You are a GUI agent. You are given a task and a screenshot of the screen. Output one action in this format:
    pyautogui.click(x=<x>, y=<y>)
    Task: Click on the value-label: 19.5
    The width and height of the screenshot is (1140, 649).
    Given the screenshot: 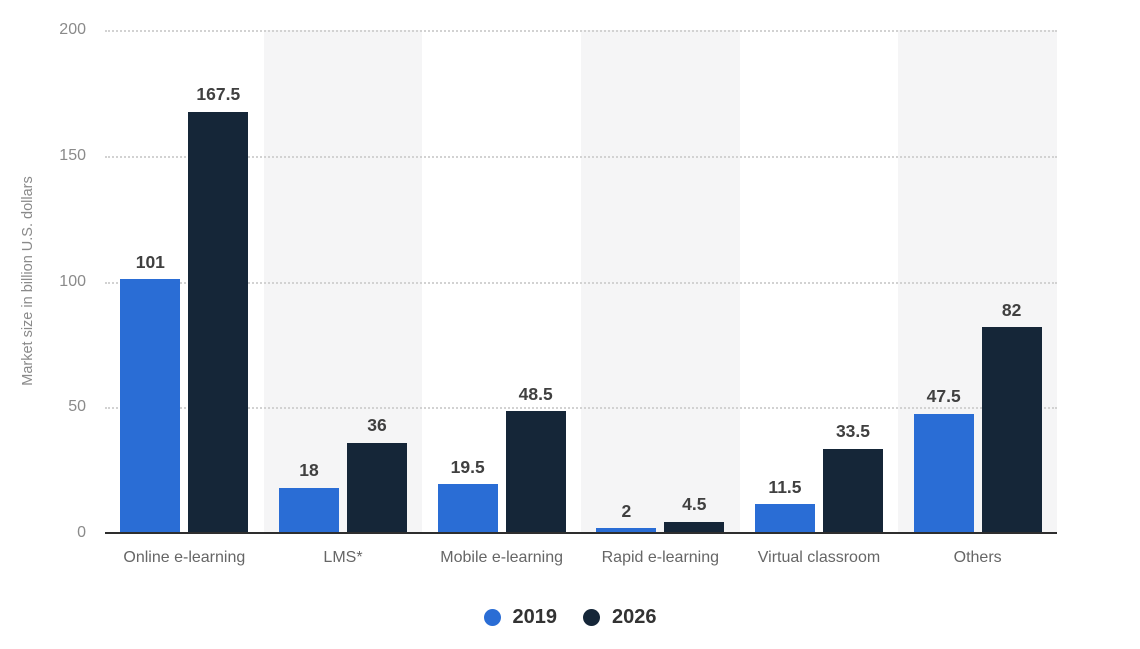 What is the action you would take?
    pyautogui.click(x=467, y=466)
    